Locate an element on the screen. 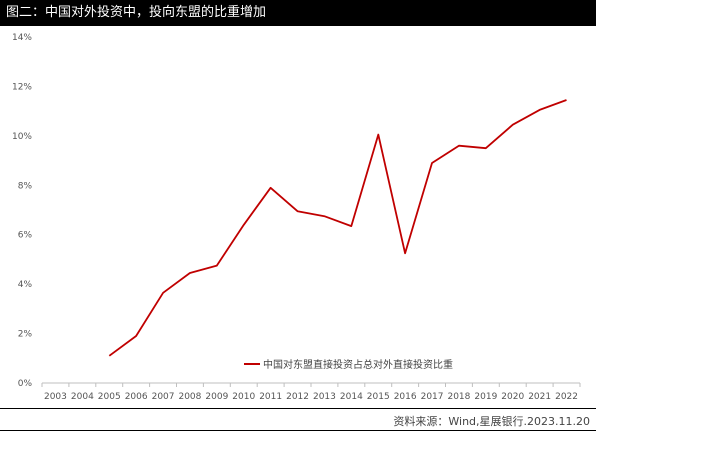 The height and width of the screenshot is (462, 720). chart-title: 图二：中国对外投资中，投向东盟的比重增加 is located at coordinates (298, 13).